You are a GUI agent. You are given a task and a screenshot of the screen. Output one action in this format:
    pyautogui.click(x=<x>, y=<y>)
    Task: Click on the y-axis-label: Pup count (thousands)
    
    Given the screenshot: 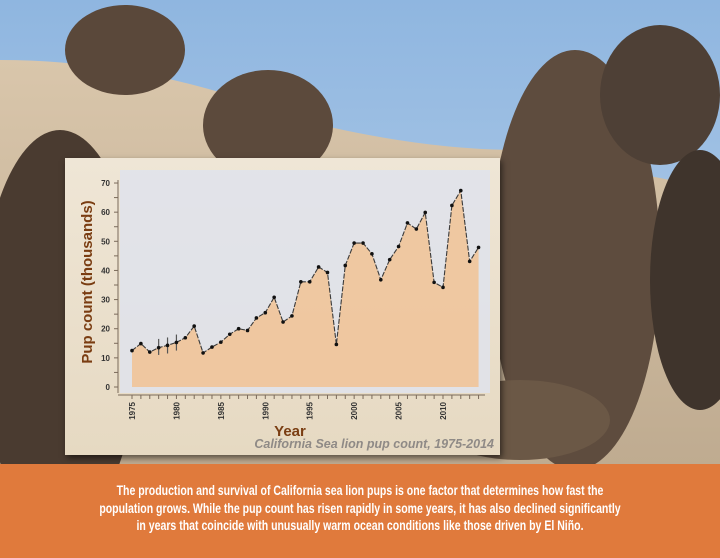 What is the action you would take?
    pyautogui.click(x=87, y=281)
    